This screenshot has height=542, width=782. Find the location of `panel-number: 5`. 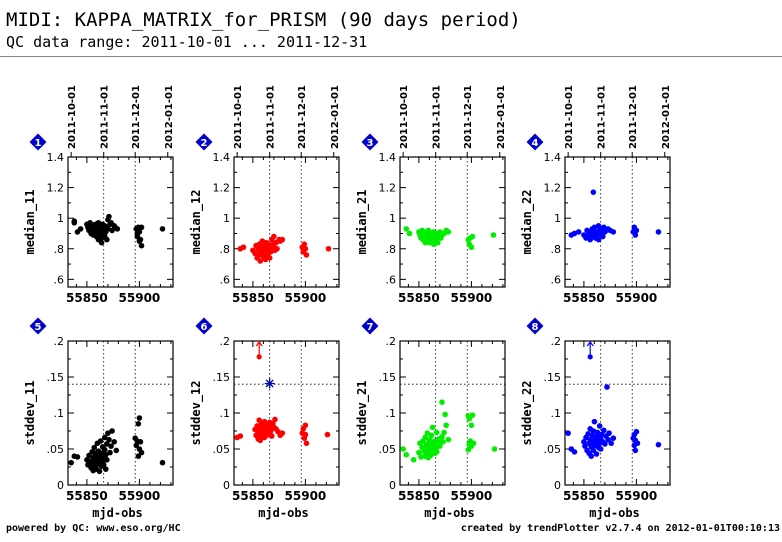

panel-number: 5 is located at coordinates (38, 327).